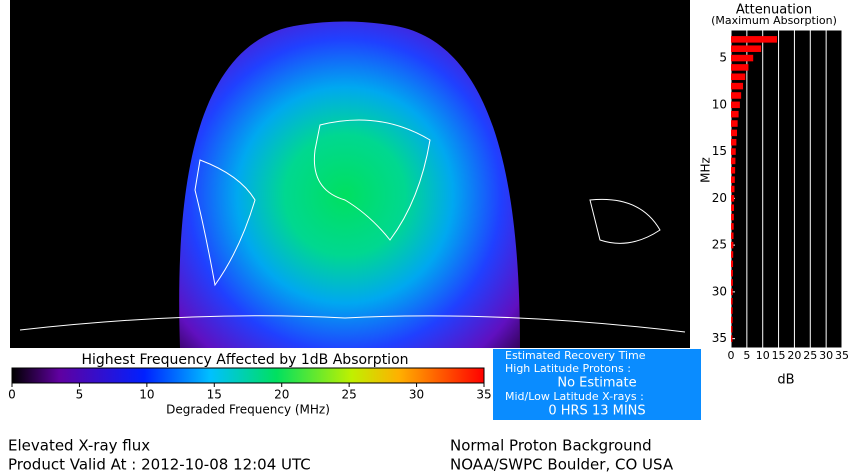 The height and width of the screenshot is (475, 850). What do you see at coordinates (483, 395) in the screenshot?
I see `colorbar-tick-label: 35` at bounding box center [483, 395].